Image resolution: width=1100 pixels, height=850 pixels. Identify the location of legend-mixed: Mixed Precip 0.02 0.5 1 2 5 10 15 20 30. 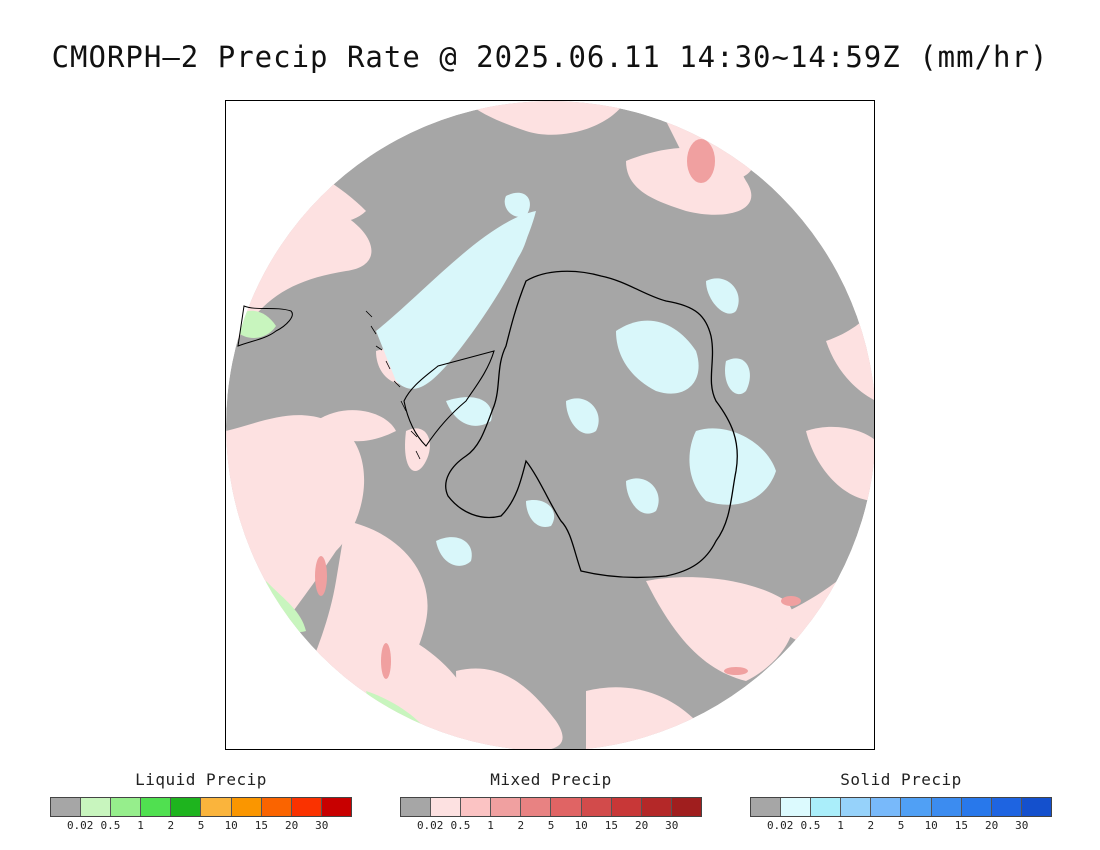
(551, 801).